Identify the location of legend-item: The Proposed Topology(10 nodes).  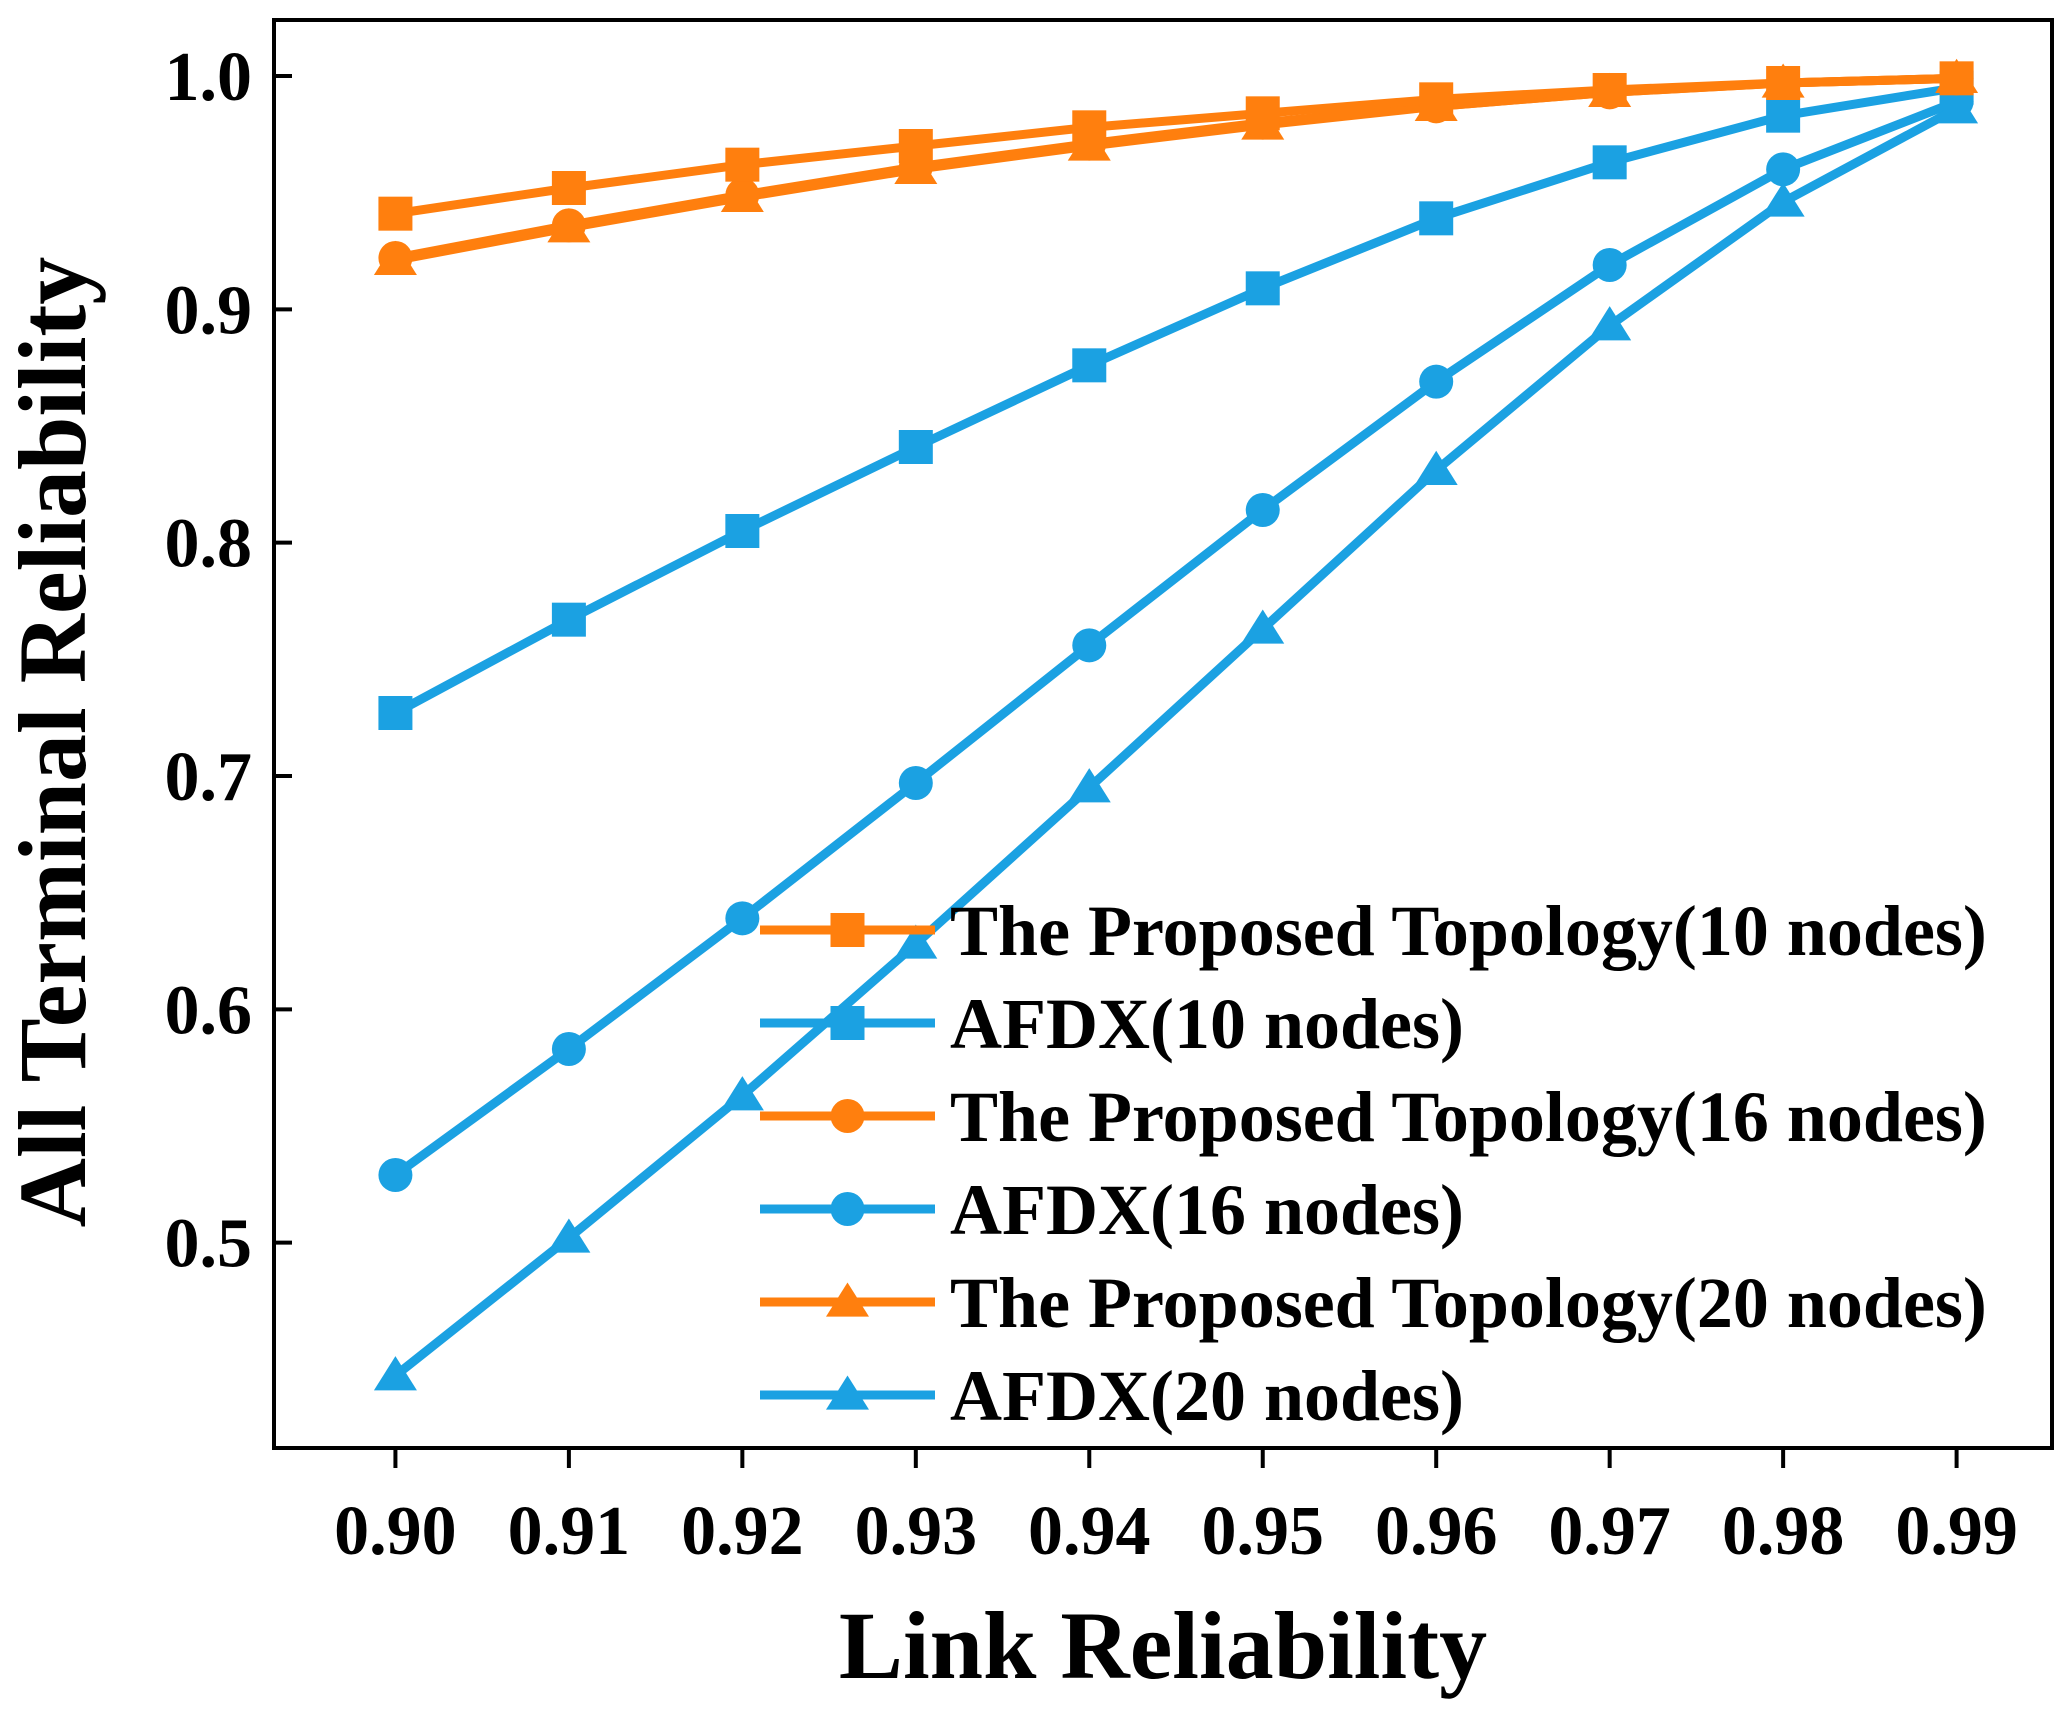
(1373, 931).